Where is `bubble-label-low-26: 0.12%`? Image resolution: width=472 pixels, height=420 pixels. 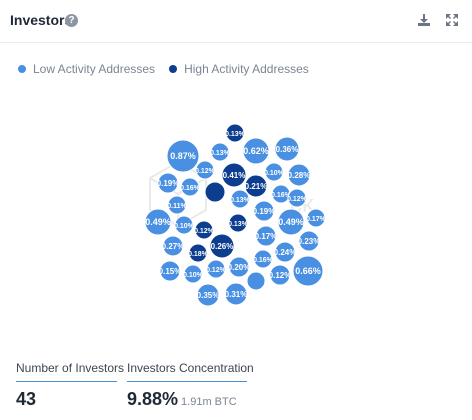 bubble-label-low-26: 0.12% is located at coordinates (280, 275).